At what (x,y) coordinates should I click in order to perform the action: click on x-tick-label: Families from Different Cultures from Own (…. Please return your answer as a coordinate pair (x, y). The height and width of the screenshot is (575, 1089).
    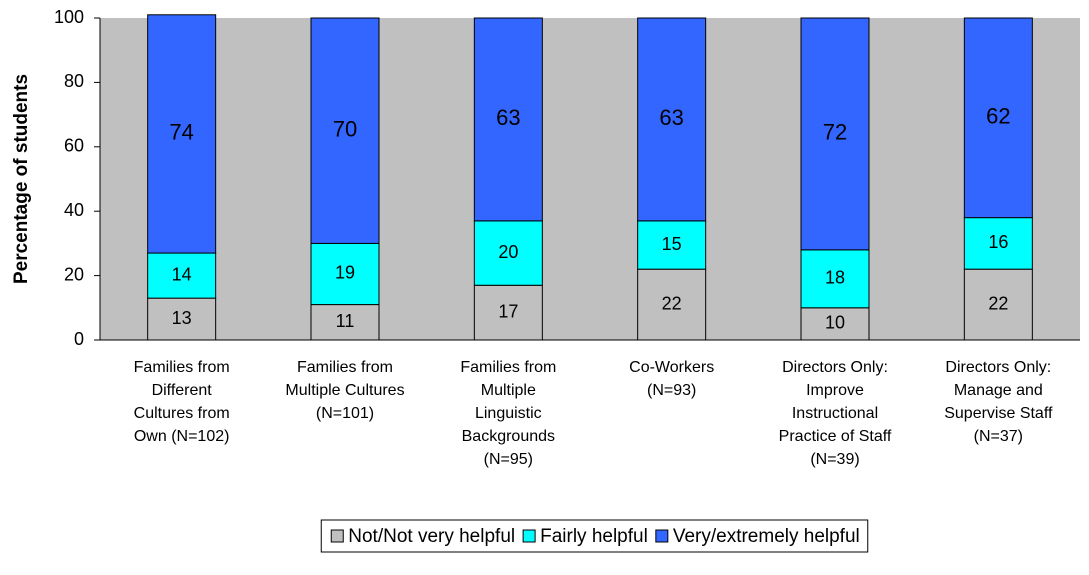
    Looking at the image, I should click on (182, 402).